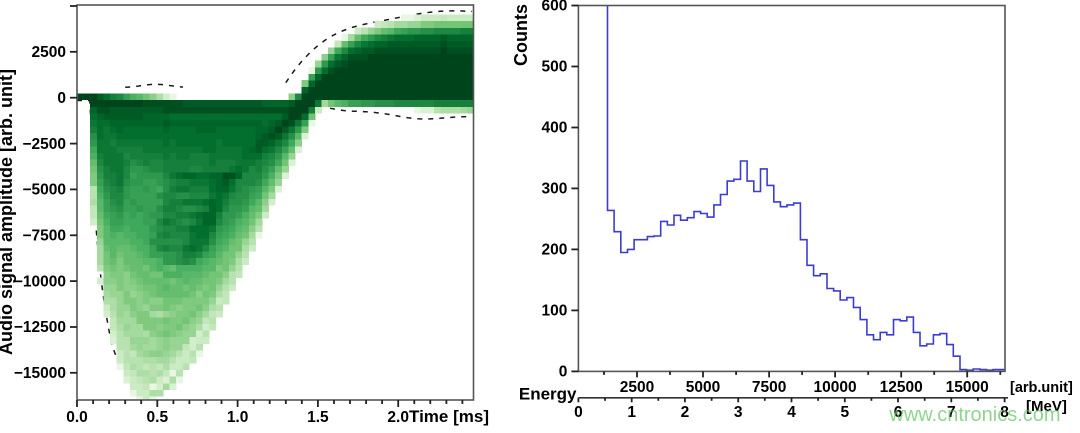  I want to click on svg-text: 10000, so click(835, 387).